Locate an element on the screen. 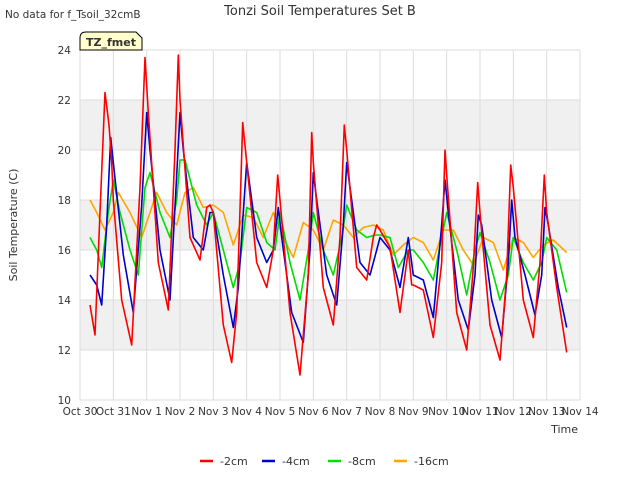  y-axis-label: Soil Temperature (C) is located at coordinates (13, 225).